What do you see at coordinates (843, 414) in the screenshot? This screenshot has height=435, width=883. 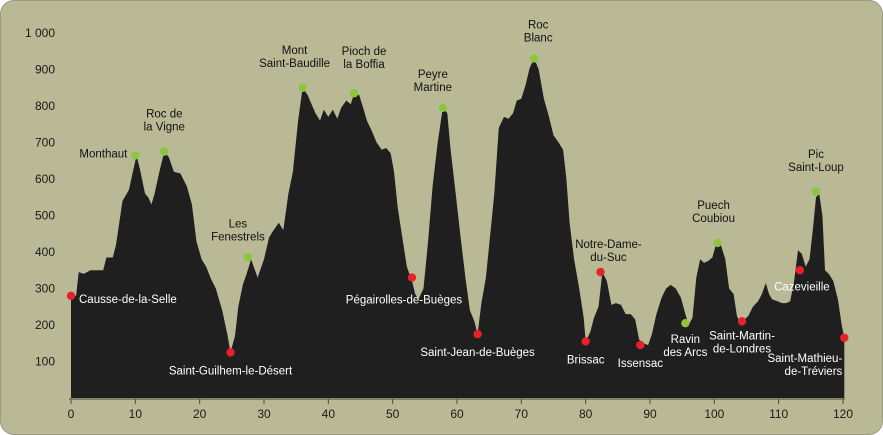 I see `x-tick-label: 120` at bounding box center [843, 414].